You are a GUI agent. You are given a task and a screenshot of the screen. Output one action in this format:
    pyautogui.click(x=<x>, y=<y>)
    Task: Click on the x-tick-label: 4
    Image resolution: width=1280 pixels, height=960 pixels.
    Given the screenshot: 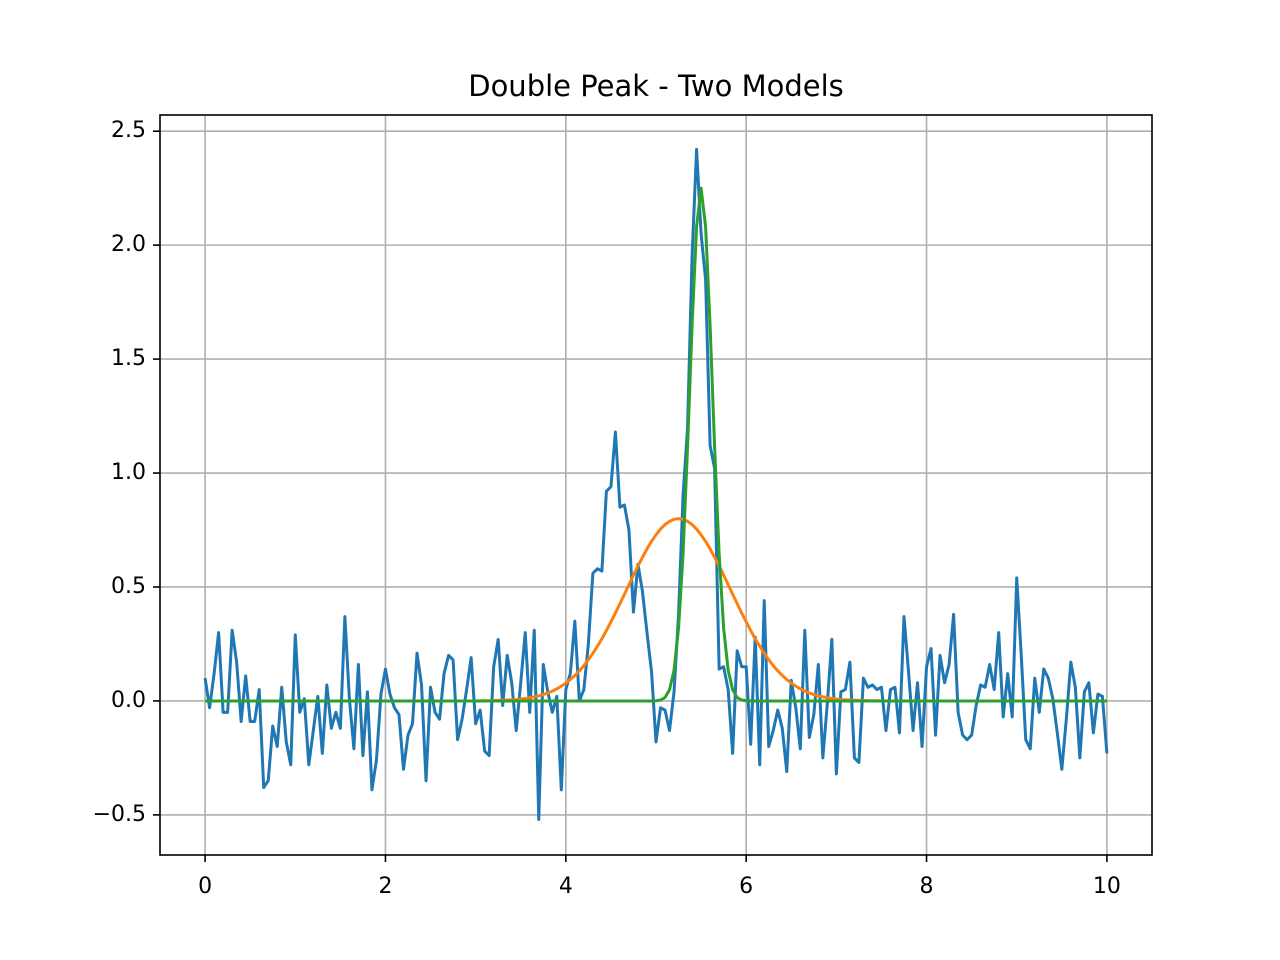 What is the action you would take?
    pyautogui.click(x=566, y=886)
    